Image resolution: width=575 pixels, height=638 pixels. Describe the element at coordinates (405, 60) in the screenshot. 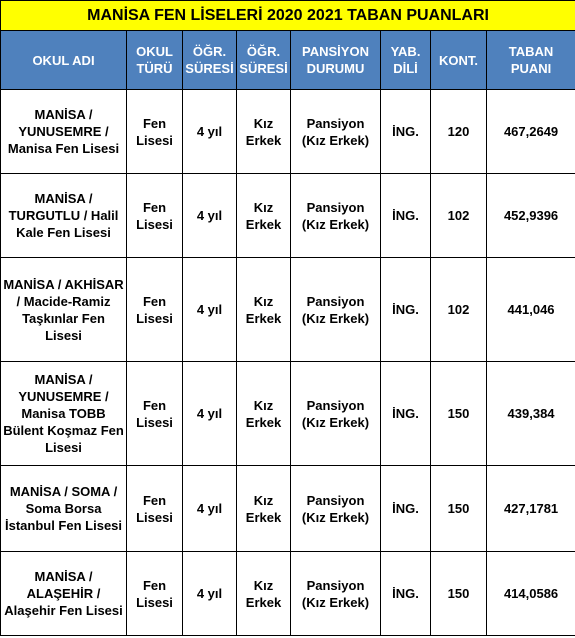

I see `header-yab-dili: YAB. DİLİ` at that location.